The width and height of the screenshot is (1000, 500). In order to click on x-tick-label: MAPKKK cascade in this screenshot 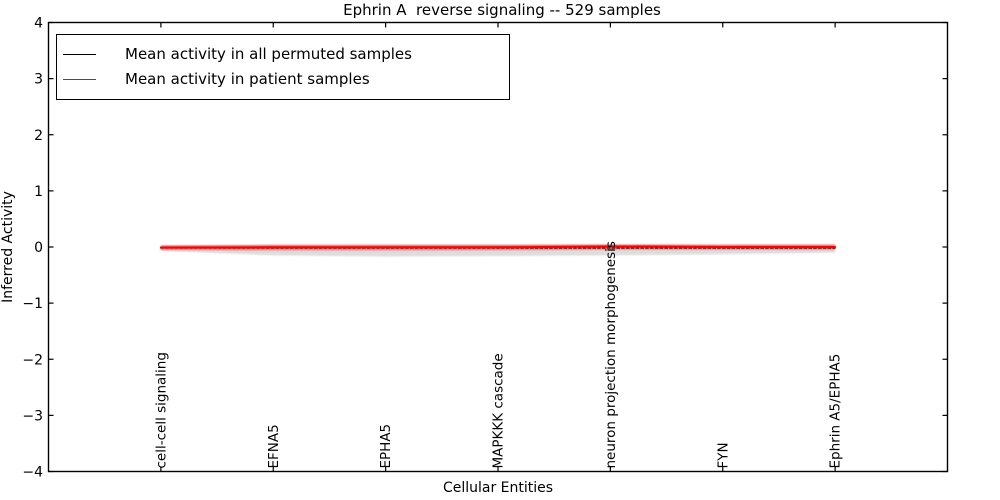, I will do `click(499, 410)`.